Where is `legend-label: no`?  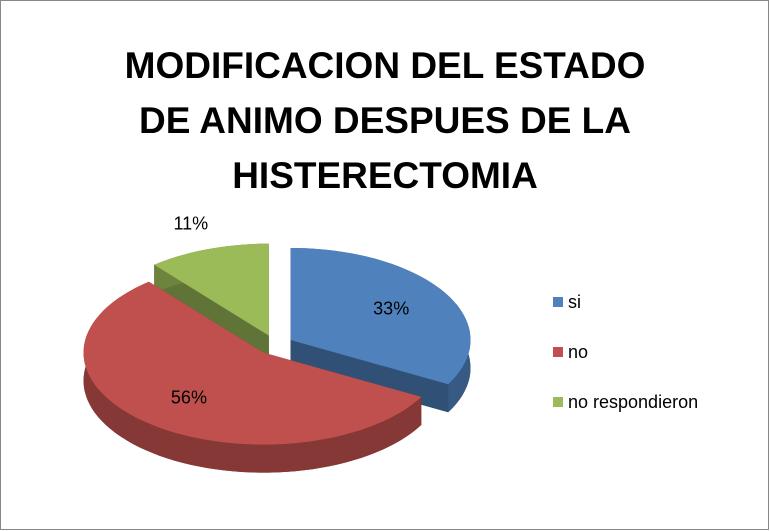
legend-label: no is located at coordinates (578, 352).